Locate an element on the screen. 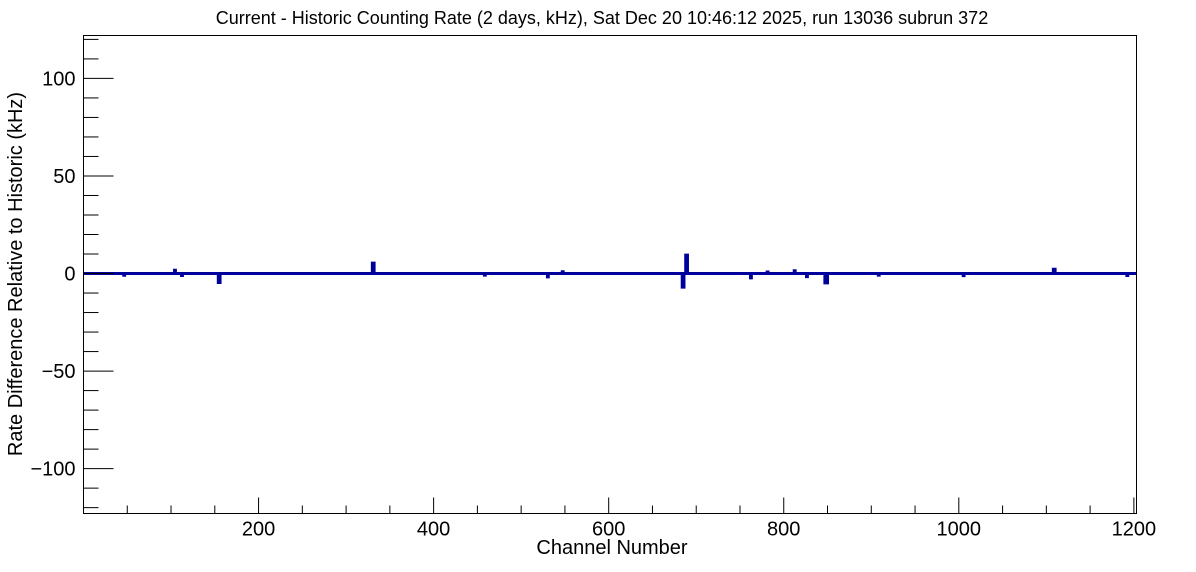 The image size is (1196, 572). x-tick-label: 1200 is located at coordinates (1134, 530).